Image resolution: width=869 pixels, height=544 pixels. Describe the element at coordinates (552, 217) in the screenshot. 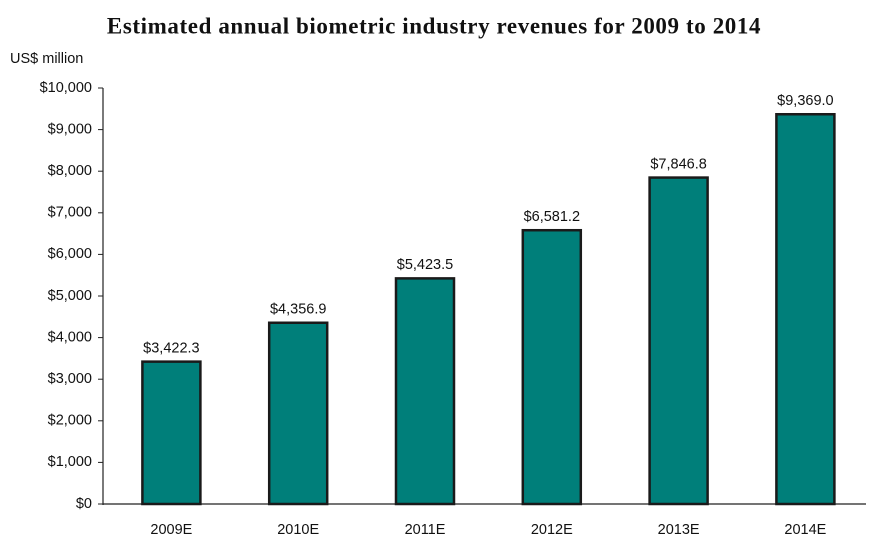

I see `data-label: $6,581.2` at that location.